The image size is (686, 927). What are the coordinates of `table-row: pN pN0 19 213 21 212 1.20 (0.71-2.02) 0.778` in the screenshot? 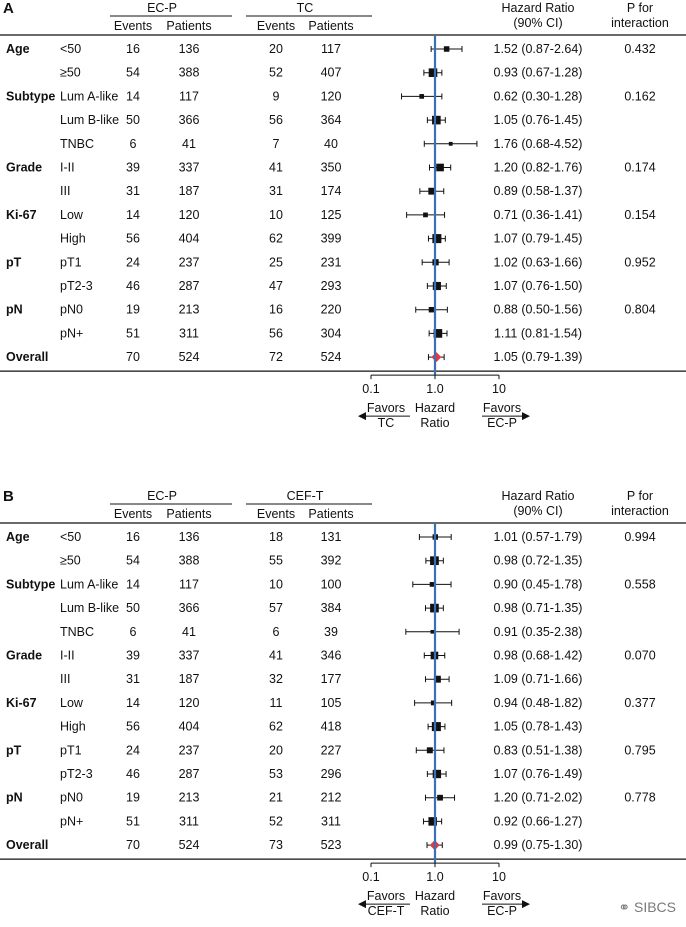 It's located at (331, 798).